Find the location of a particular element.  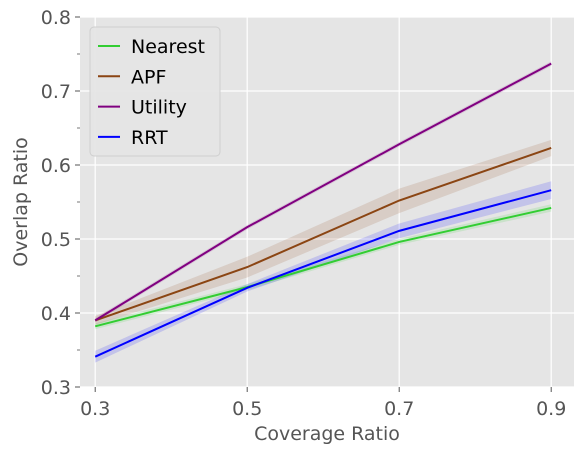

y-tick-label: 0.4 is located at coordinates (56, 314).